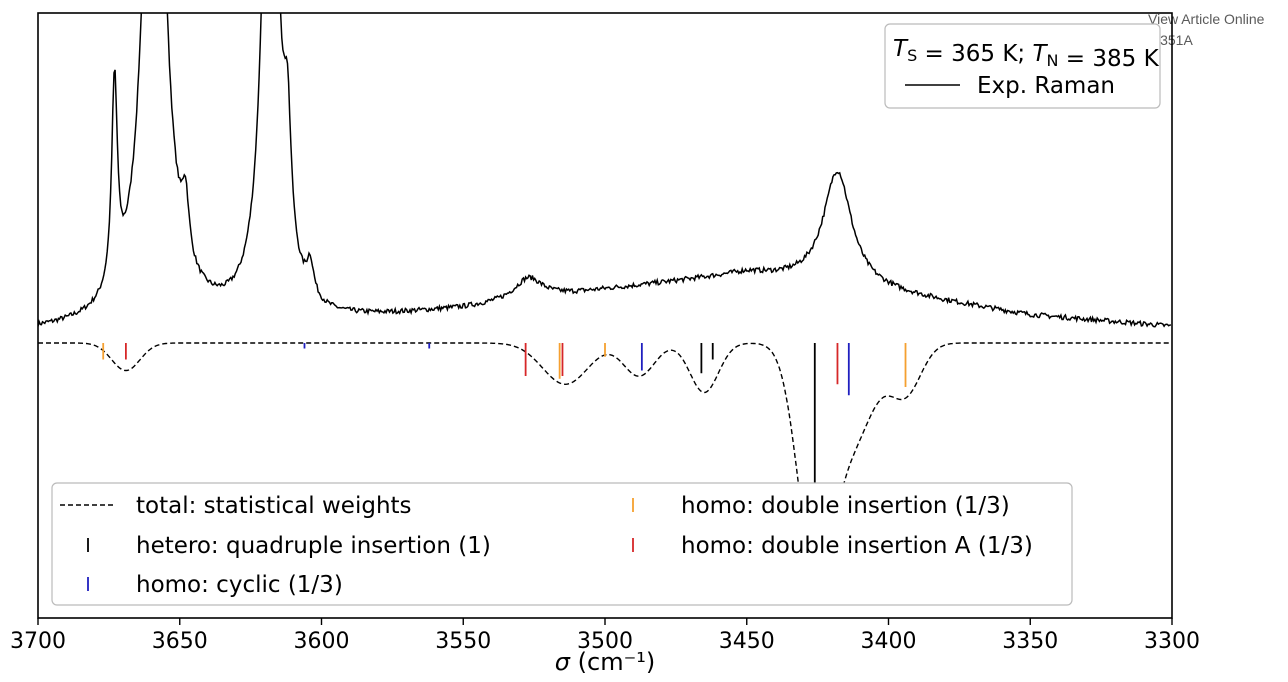 This screenshot has height=682, width=1288. I want to click on x-axis-label: σ (cm⁻¹), so click(605, 662).